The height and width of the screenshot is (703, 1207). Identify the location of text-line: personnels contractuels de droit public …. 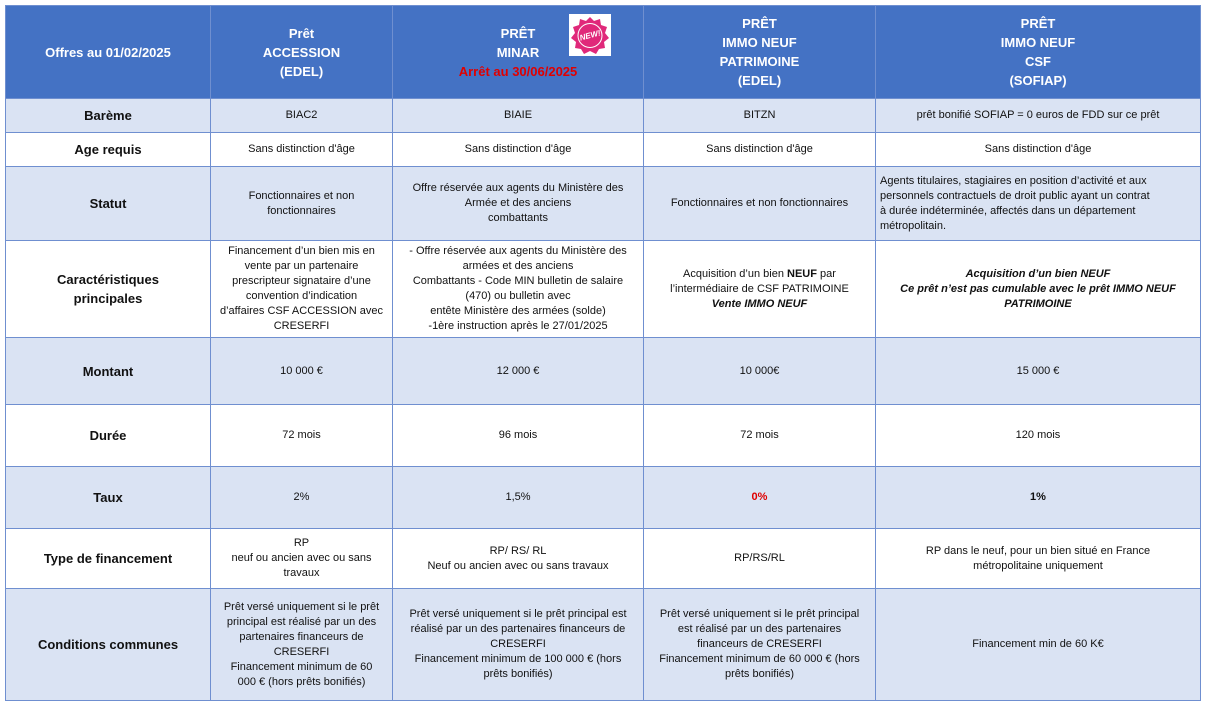
(1015, 195).